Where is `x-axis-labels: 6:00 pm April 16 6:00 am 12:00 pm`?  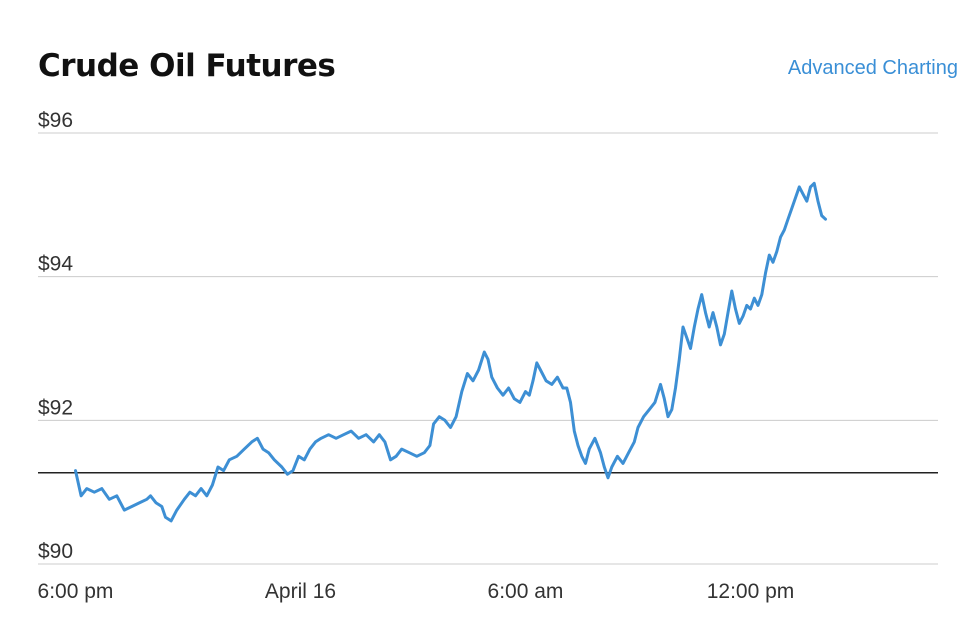 x-axis-labels: 6:00 pm April 16 6:00 am 12:00 pm is located at coordinates (416, 591).